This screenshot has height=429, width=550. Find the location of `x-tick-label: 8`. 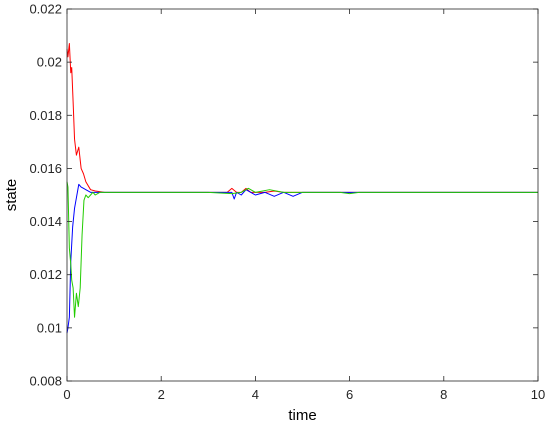

x-tick-label: 8 is located at coordinates (443, 394).